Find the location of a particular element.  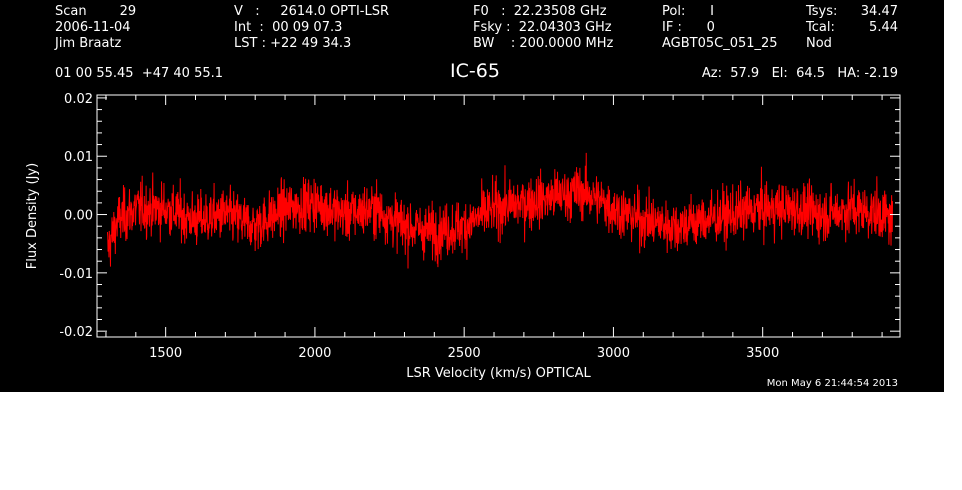

x-tick-label: 2000 is located at coordinates (314, 353).